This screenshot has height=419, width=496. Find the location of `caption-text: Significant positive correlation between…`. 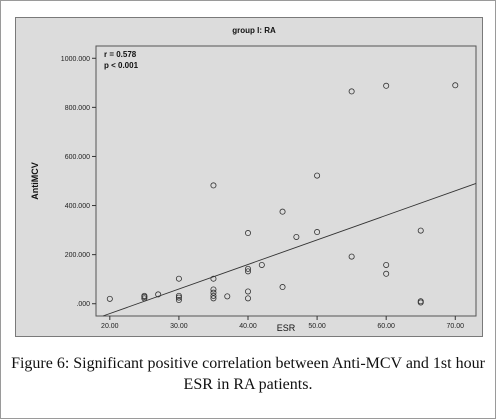

caption-text: Significant positive correlation between… is located at coordinates (279, 374).